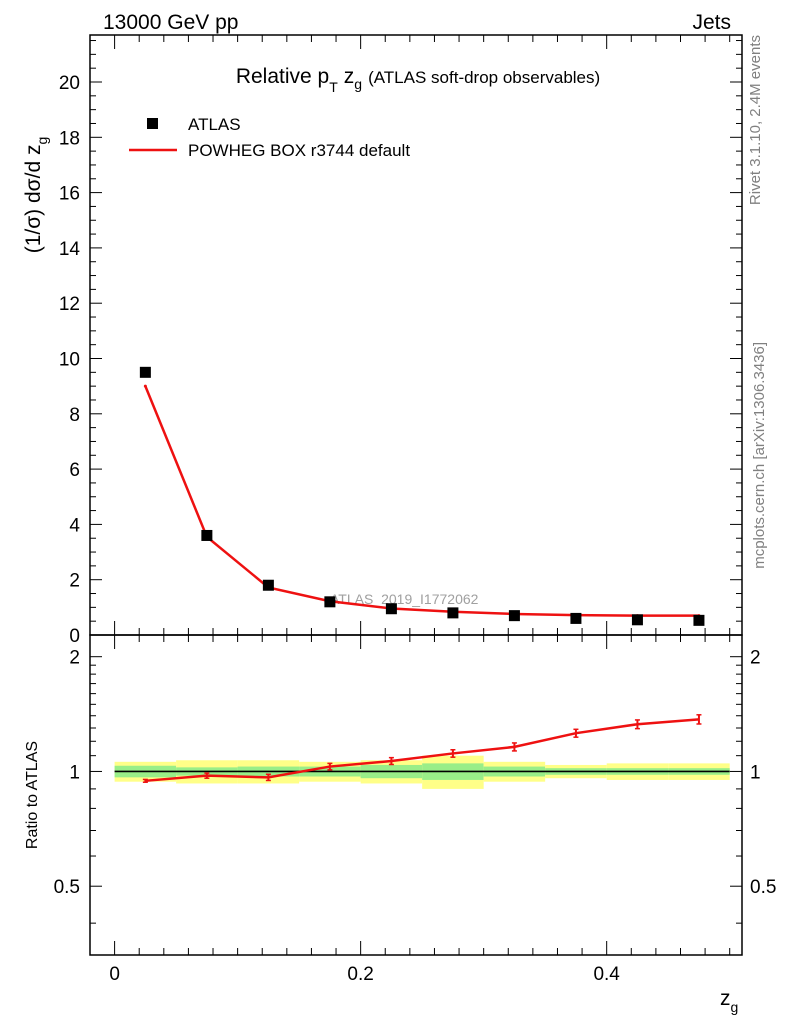 The image size is (786, 1024). I want to click on y-tick-label: 2, so click(74, 581).